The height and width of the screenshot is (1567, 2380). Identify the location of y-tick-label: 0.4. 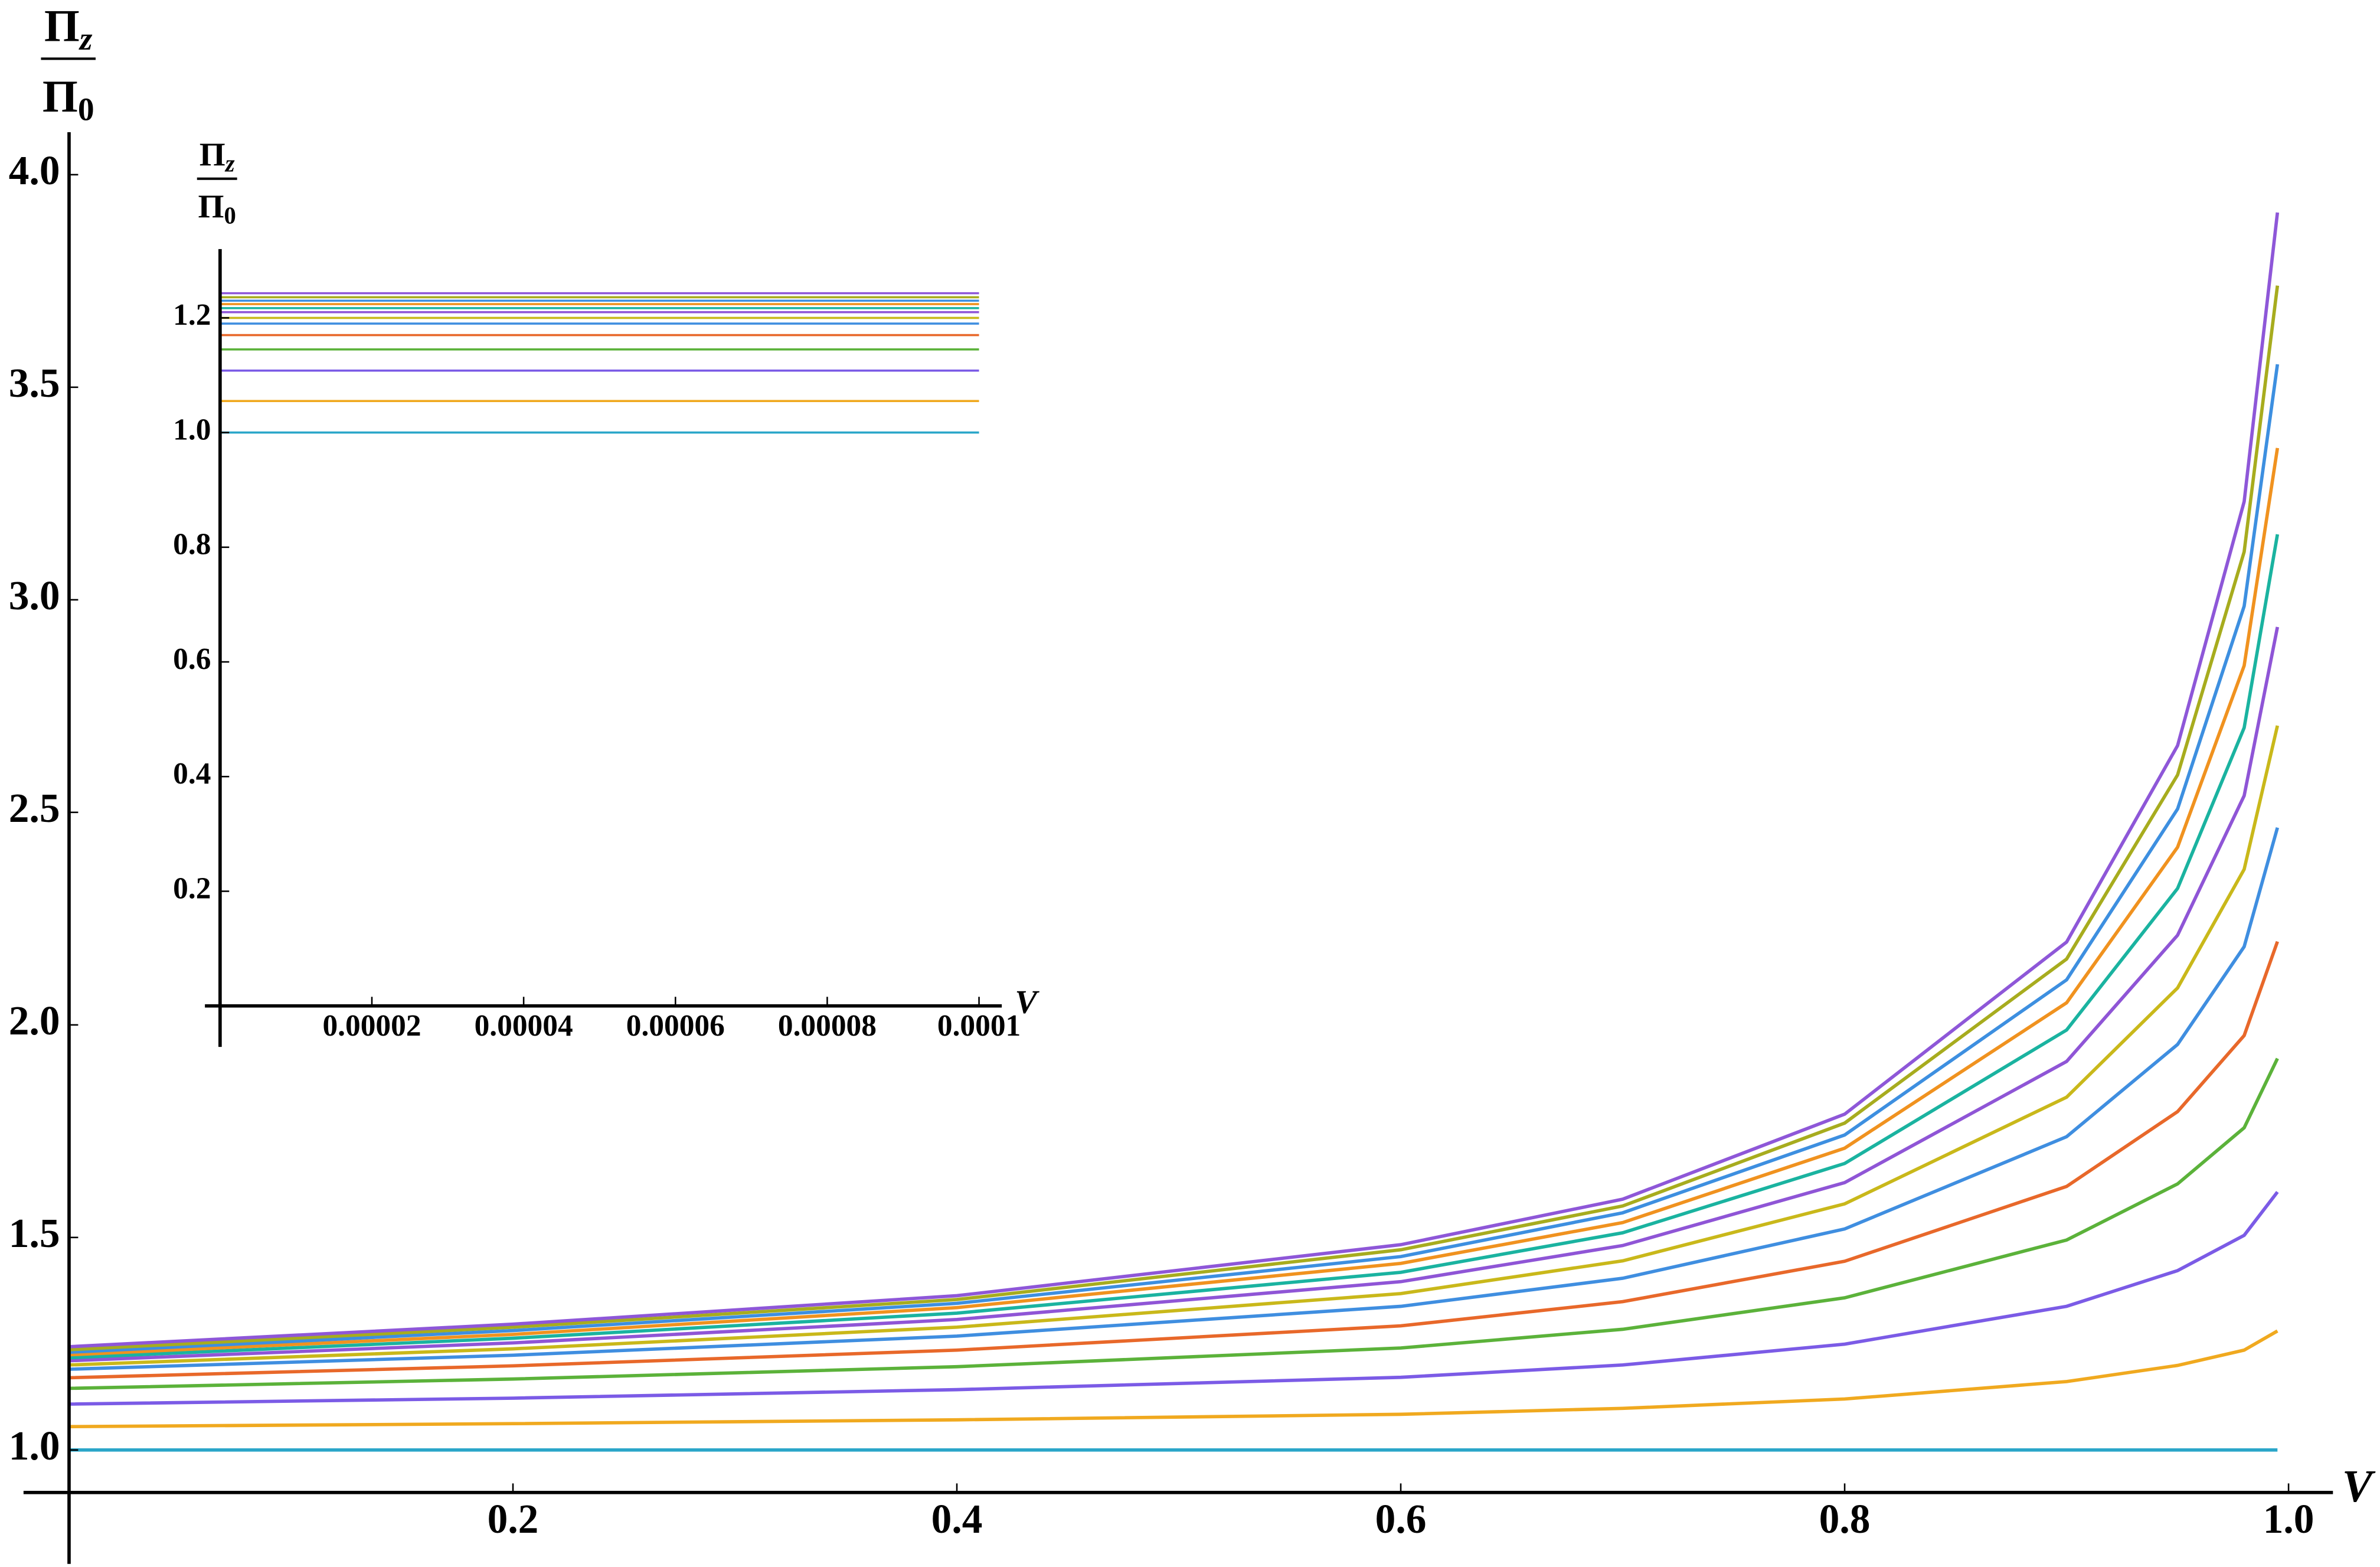
(192, 774).